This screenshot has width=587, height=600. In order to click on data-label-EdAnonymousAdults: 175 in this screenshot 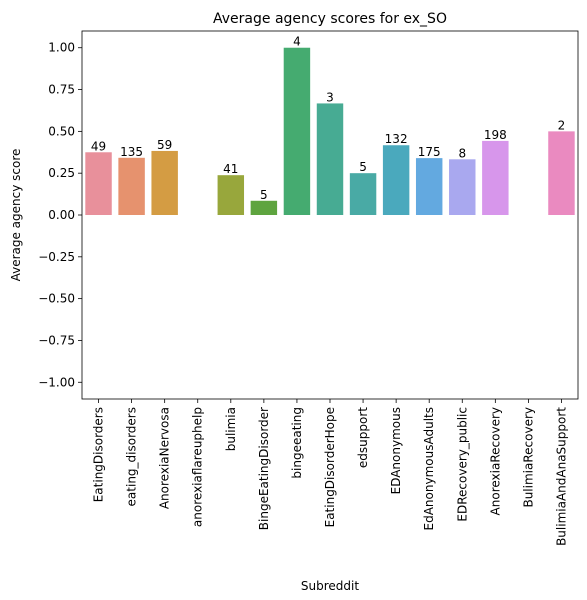, I will do `click(429, 152)`.